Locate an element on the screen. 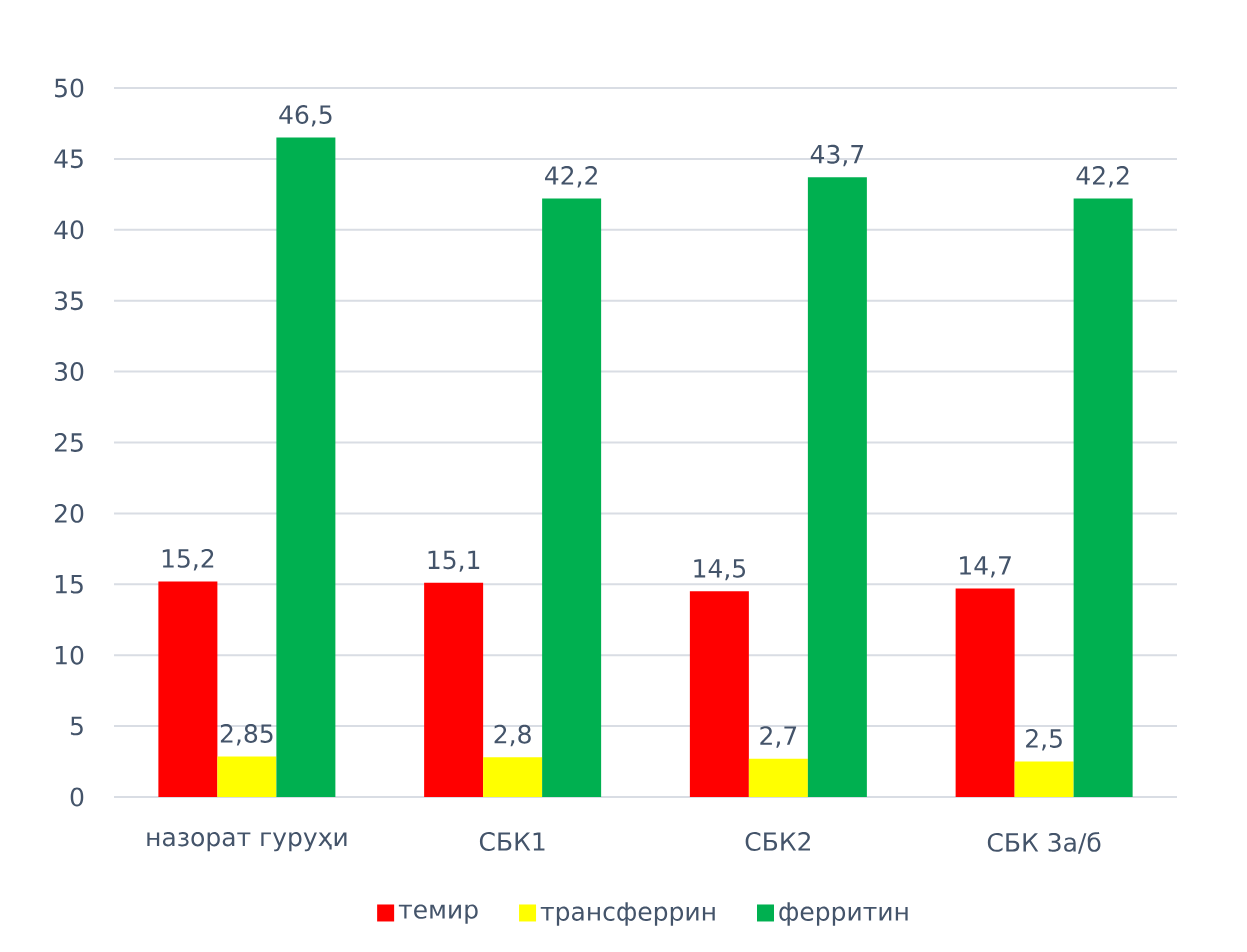 This screenshot has width=1247, height=952. y-tick-label: 15 is located at coordinates (69, 584).